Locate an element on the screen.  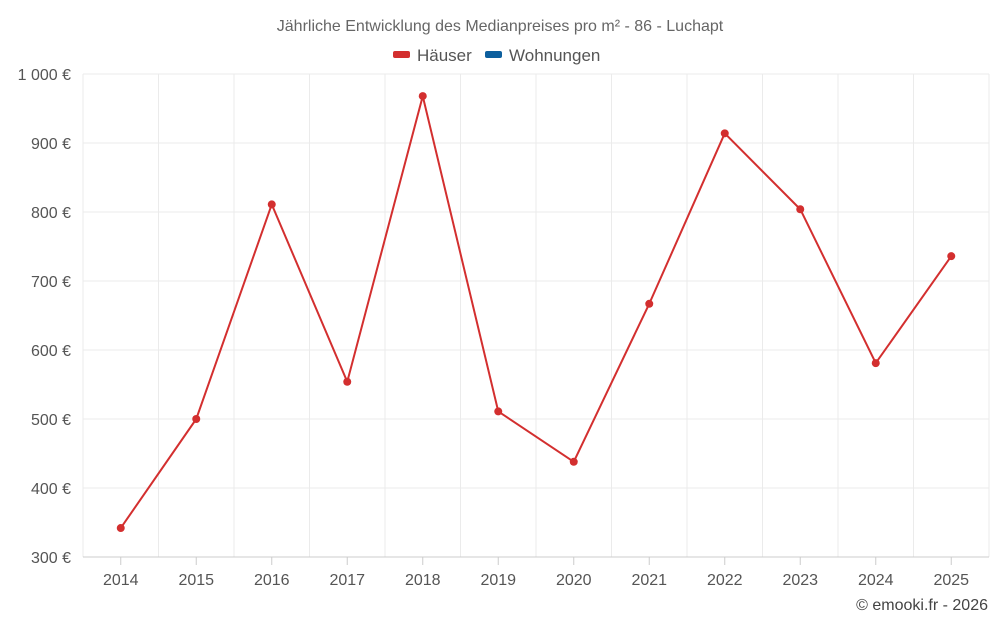
x-tick-label: 2025 is located at coordinates (951, 580).